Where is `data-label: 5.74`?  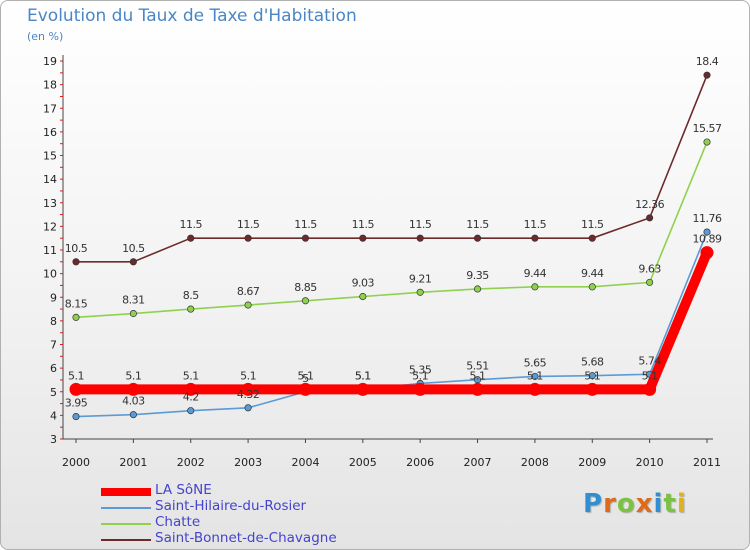 data-label: 5.74 is located at coordinates (649, 360).